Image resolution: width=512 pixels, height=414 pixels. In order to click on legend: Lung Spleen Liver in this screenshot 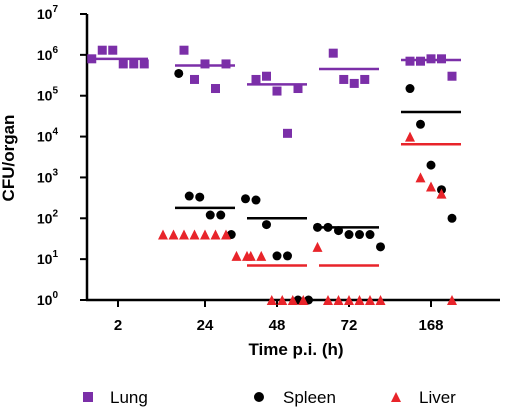, I will do `click(269, 397)`.